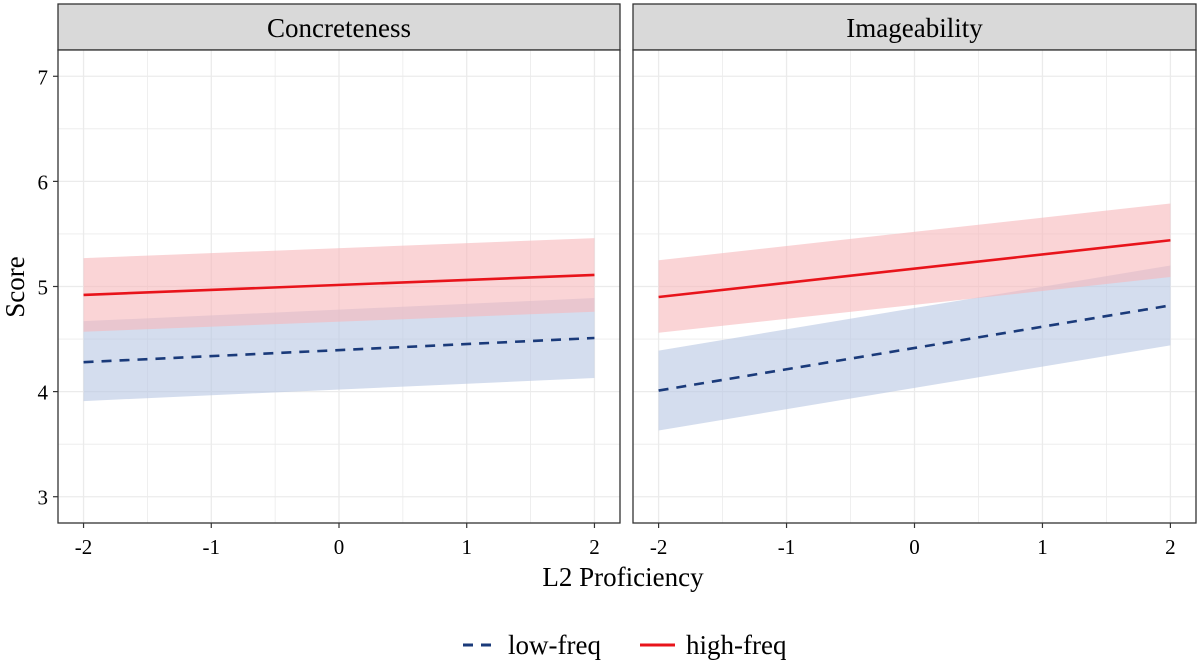 The image size is (1200, 671). What do you see at coordinates (554, 645) in the screenshot?
I see `legend-label-low-freq: low-freq` at bounding box center [554, 645].